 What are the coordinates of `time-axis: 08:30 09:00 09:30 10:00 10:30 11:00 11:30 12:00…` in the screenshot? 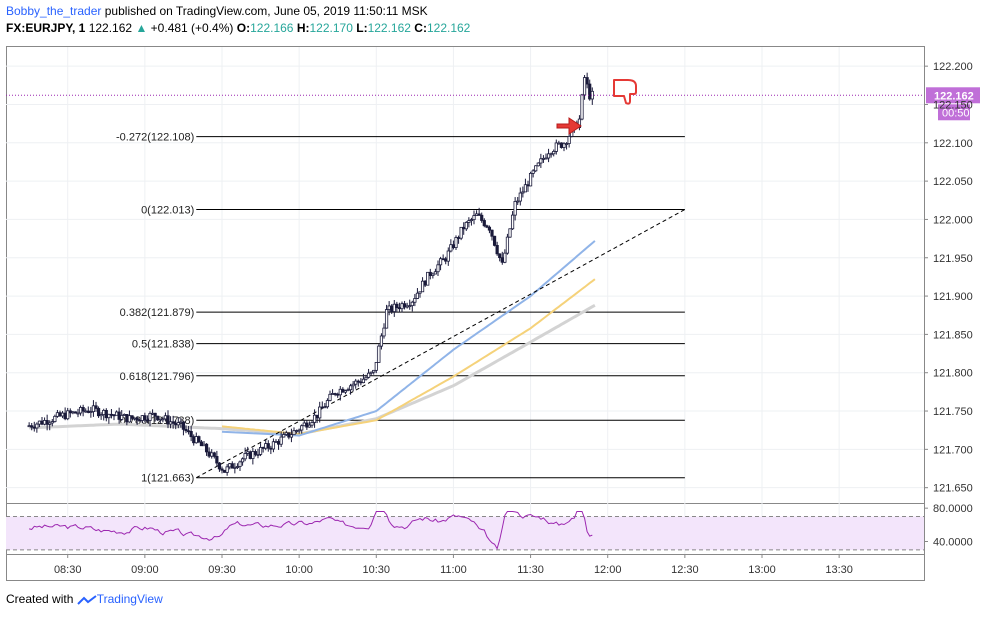 It's located at (453, 565).